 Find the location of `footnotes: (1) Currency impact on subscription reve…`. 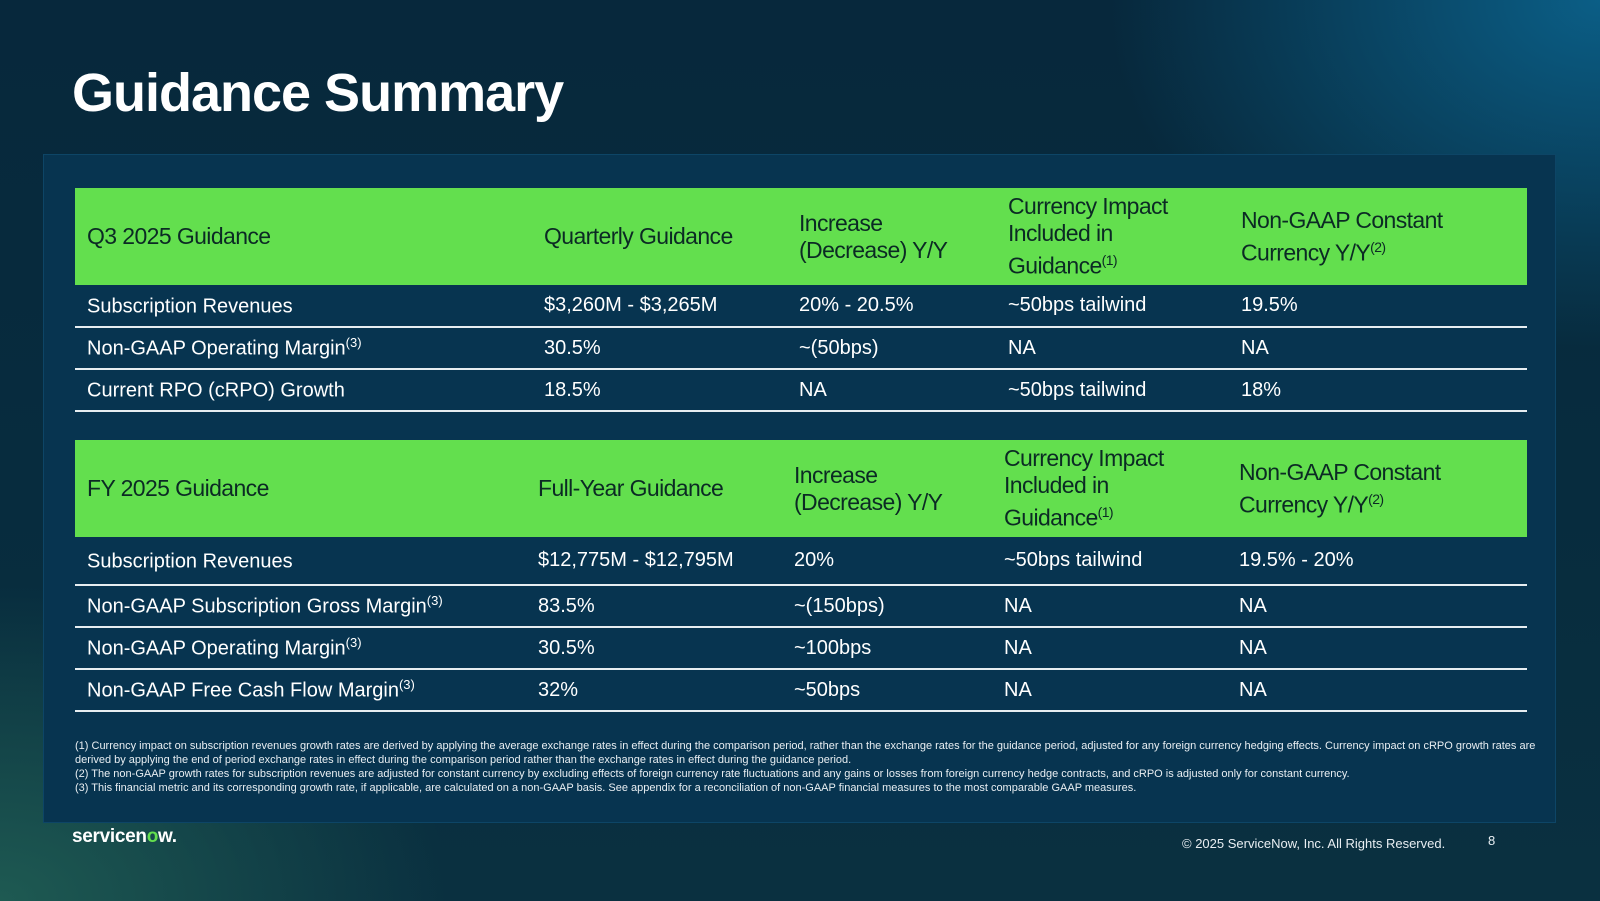

footnotes: (1) Currency impact on subscription reve… is located at coordinates (815, 767).